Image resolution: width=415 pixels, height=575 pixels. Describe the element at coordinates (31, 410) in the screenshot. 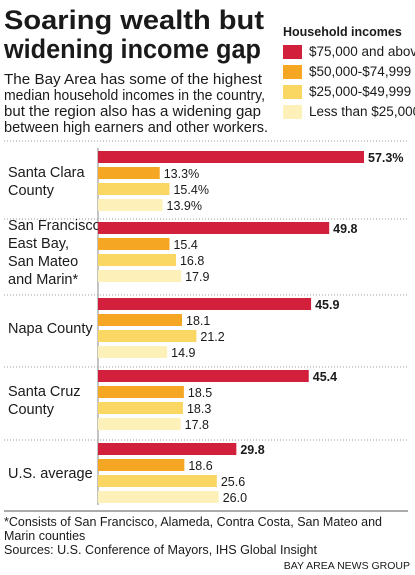

I see `category-label-4-line-2: County` at that location.